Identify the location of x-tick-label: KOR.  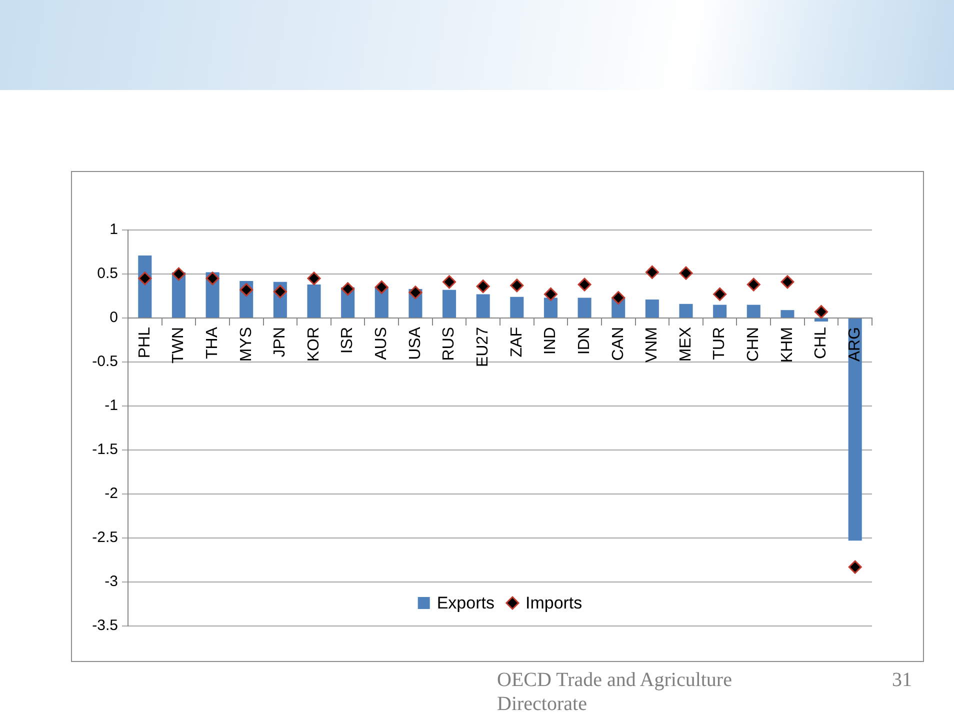
(313, 344).